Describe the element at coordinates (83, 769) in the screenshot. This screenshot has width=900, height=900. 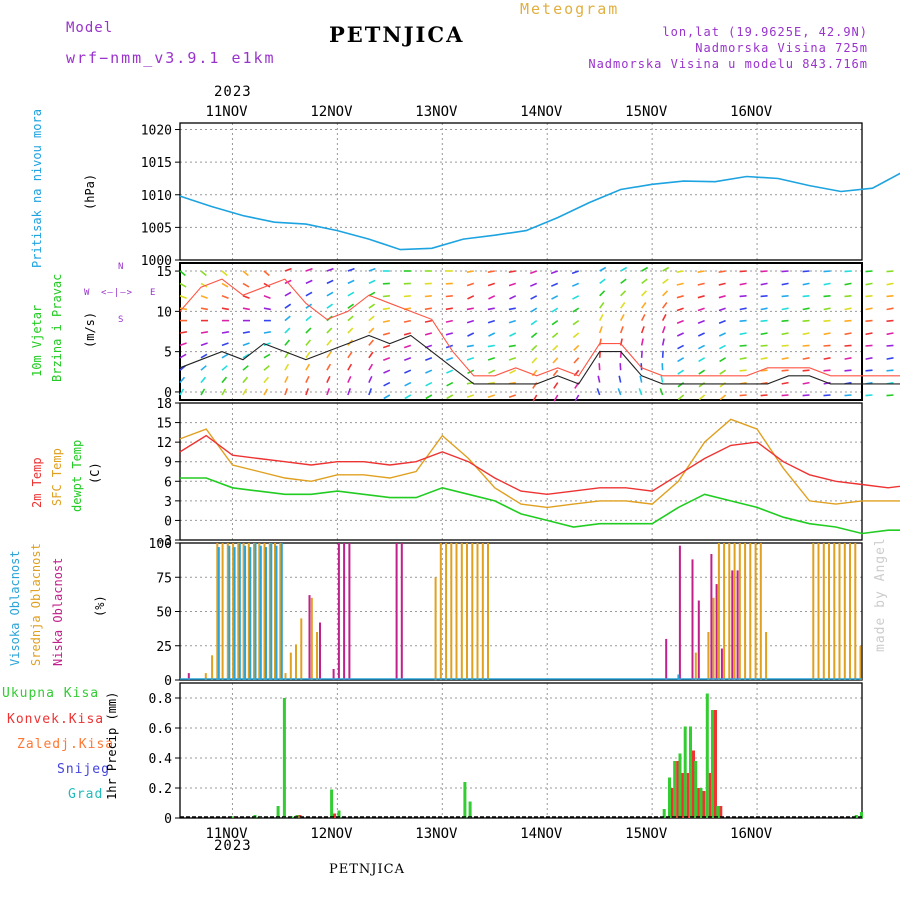
I see `legend-snow: Snijeg` at that location.